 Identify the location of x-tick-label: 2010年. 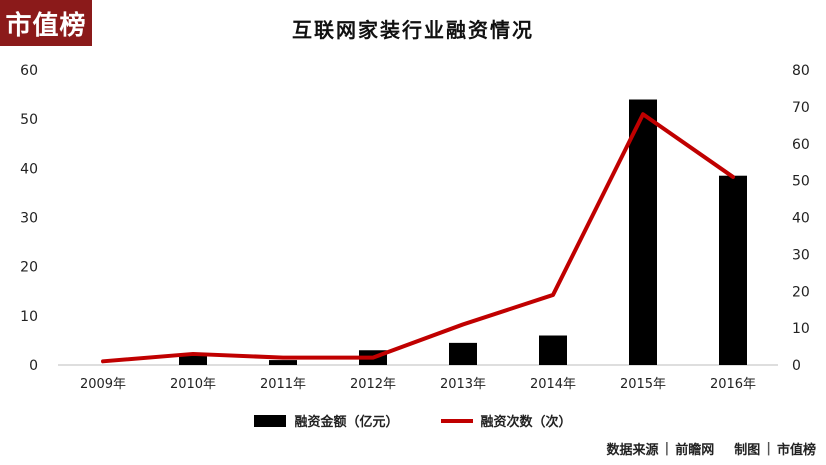
(193, 384).